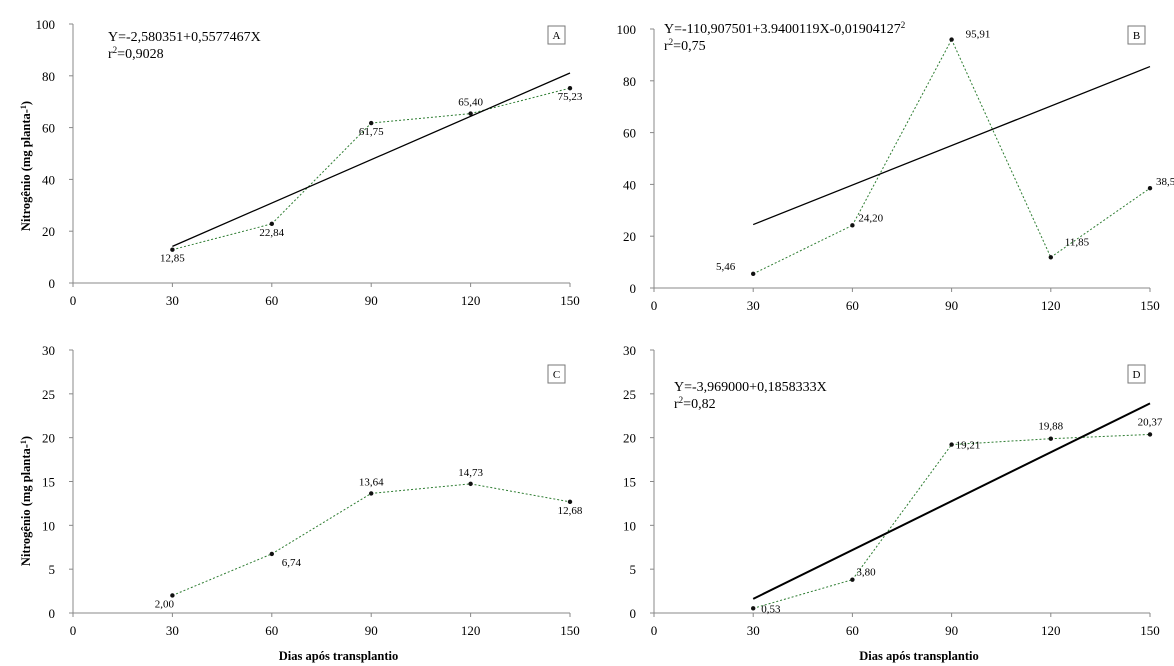  Describe the element at coordinates (685, 45) in the screenshot. I see `r-squared: r2=0,75` at that location.